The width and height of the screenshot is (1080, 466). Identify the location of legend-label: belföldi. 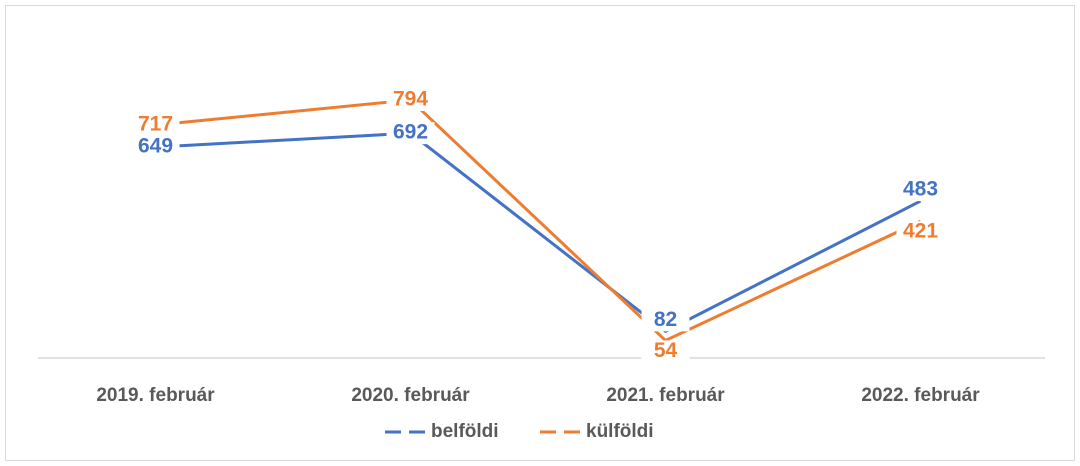
(465, 431).